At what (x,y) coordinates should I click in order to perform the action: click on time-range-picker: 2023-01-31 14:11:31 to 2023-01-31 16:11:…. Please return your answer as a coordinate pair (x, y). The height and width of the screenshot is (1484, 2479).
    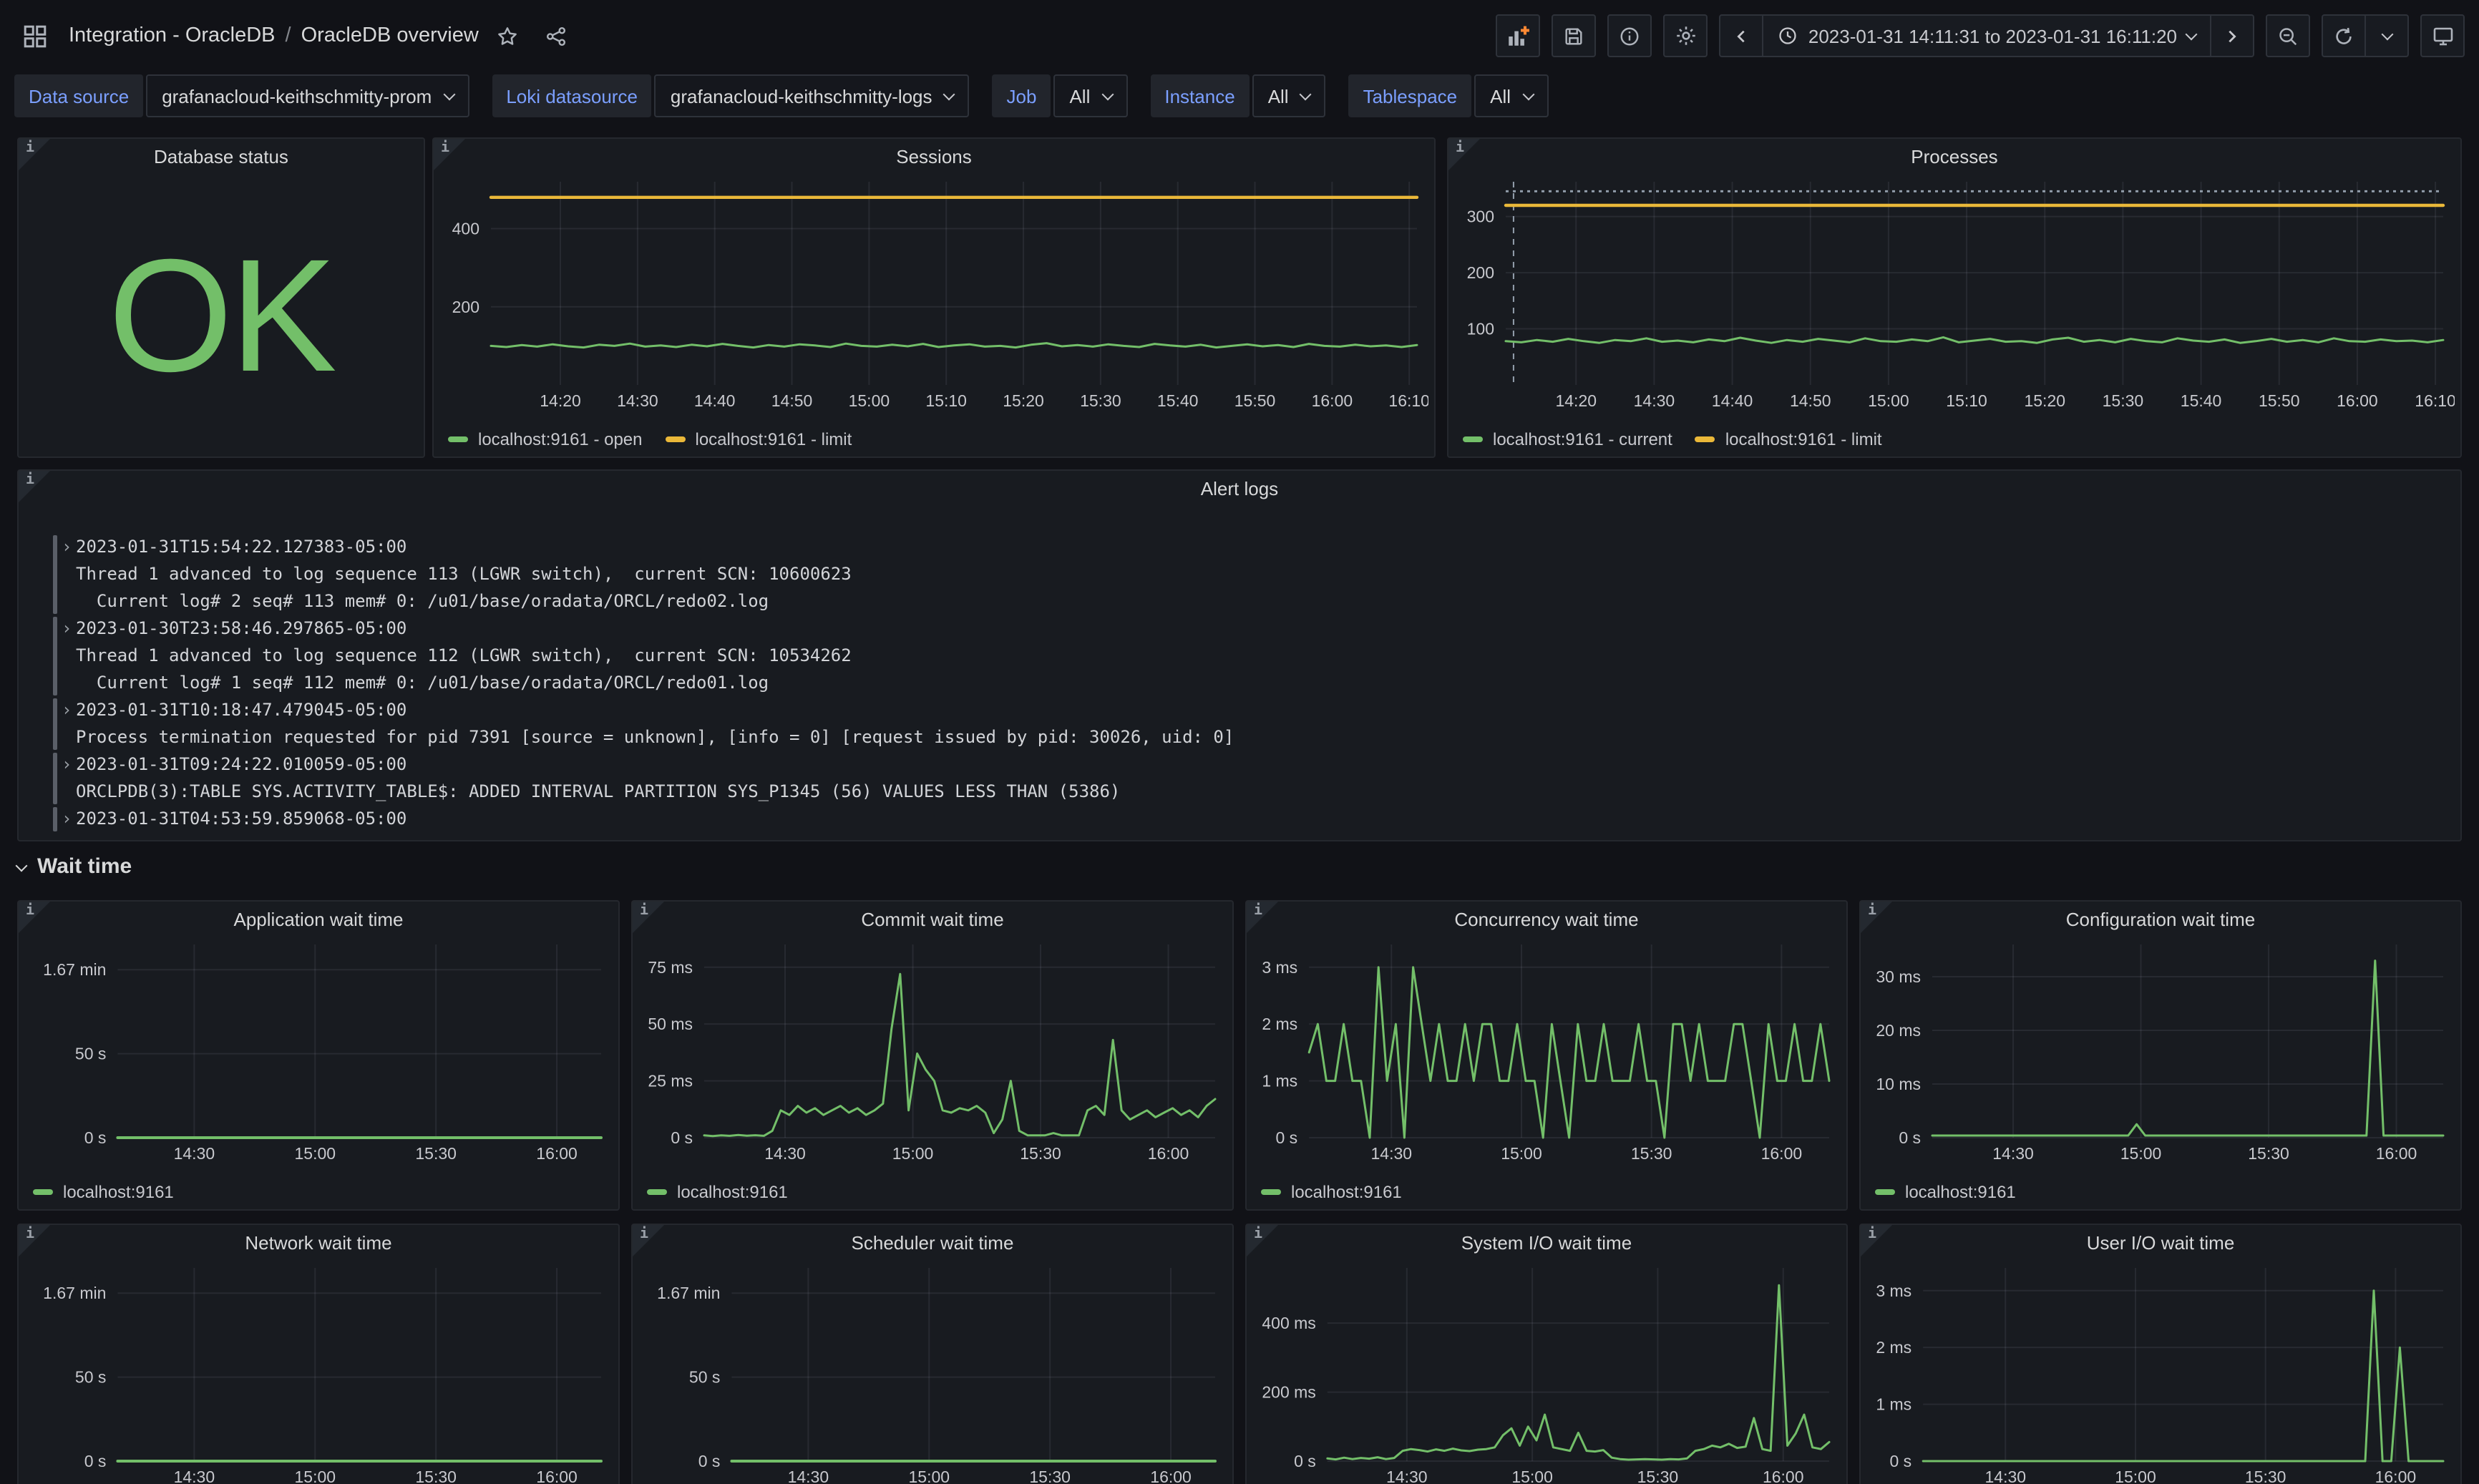
    Looking at the image, I should click on (1986, 35).